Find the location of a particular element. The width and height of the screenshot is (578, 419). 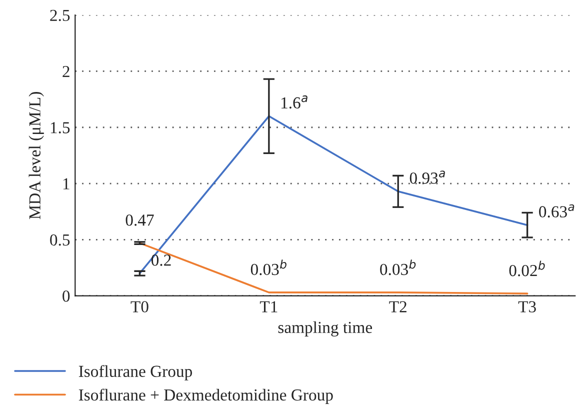

legend-label: Isoflurane + Dexmedetomidine Group is located at coordinates (205, 396).